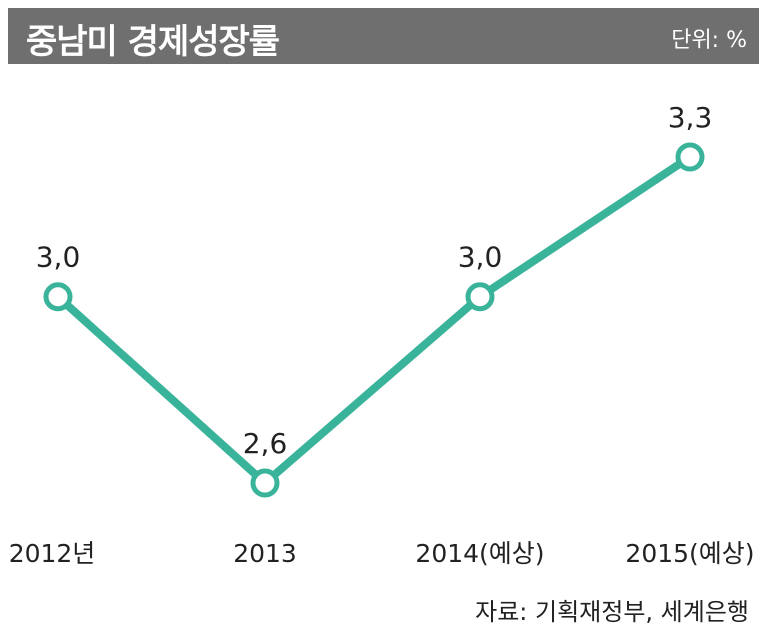 The image size is (767, 635). What do you see at coordinates (265, 553) in the screenshot?
I see `x-tick-label: 2013` at bounding box center [265, 553].